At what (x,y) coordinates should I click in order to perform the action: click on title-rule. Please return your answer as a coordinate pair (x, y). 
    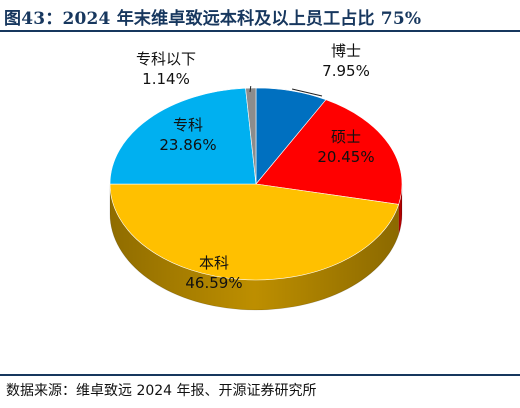
    Looking at the image, I should click on (260, 31).